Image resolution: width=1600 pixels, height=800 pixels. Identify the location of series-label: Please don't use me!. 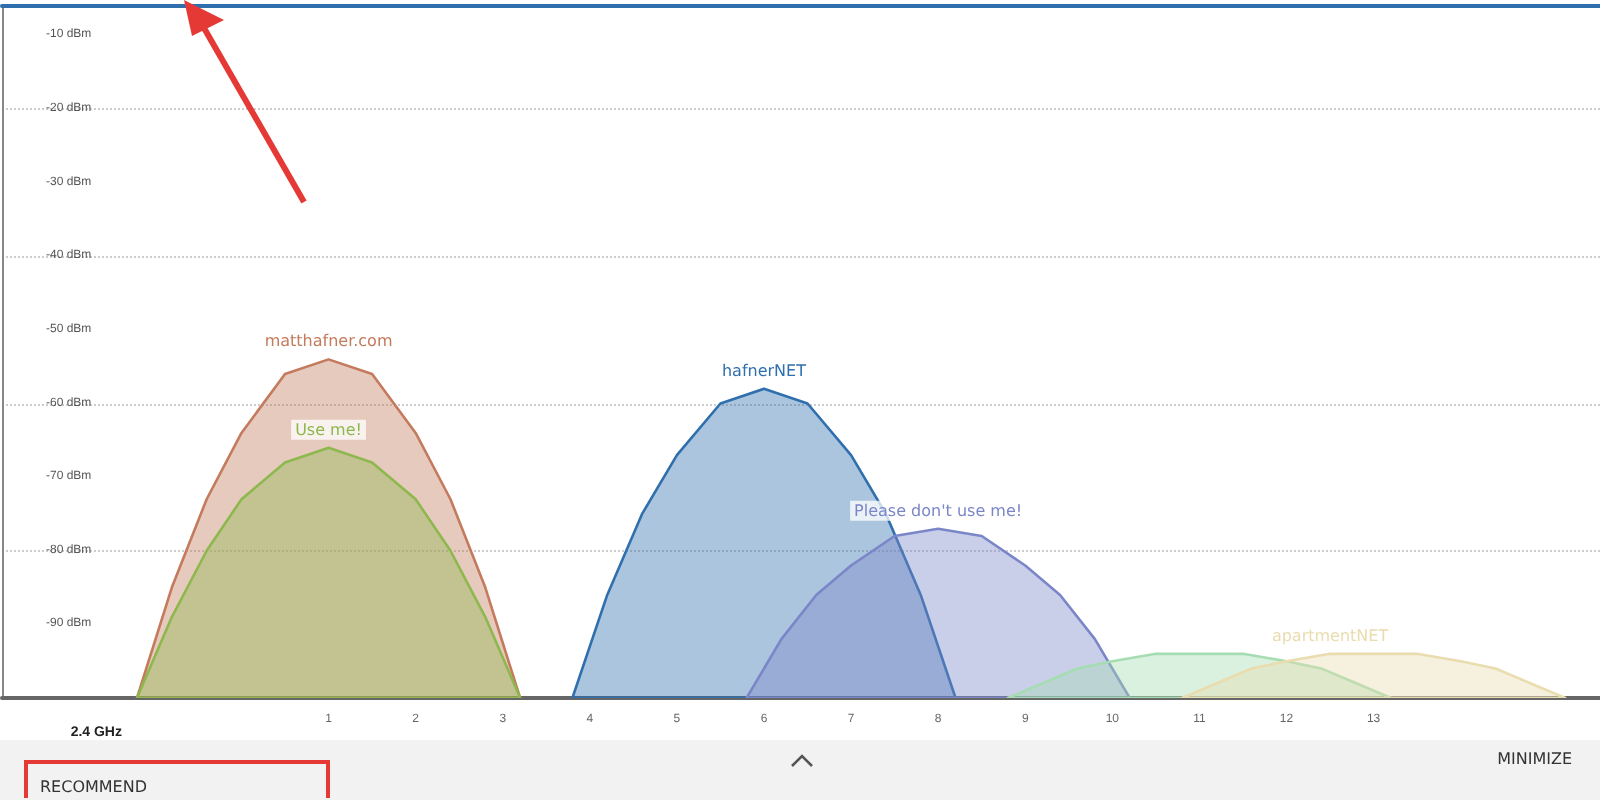
(938, 510).